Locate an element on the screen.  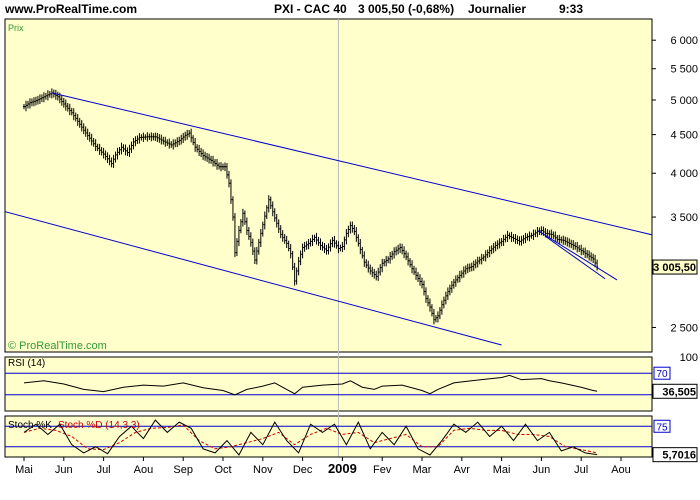
last-price-label: 3 005,50 is located at coordinates (674, 268).